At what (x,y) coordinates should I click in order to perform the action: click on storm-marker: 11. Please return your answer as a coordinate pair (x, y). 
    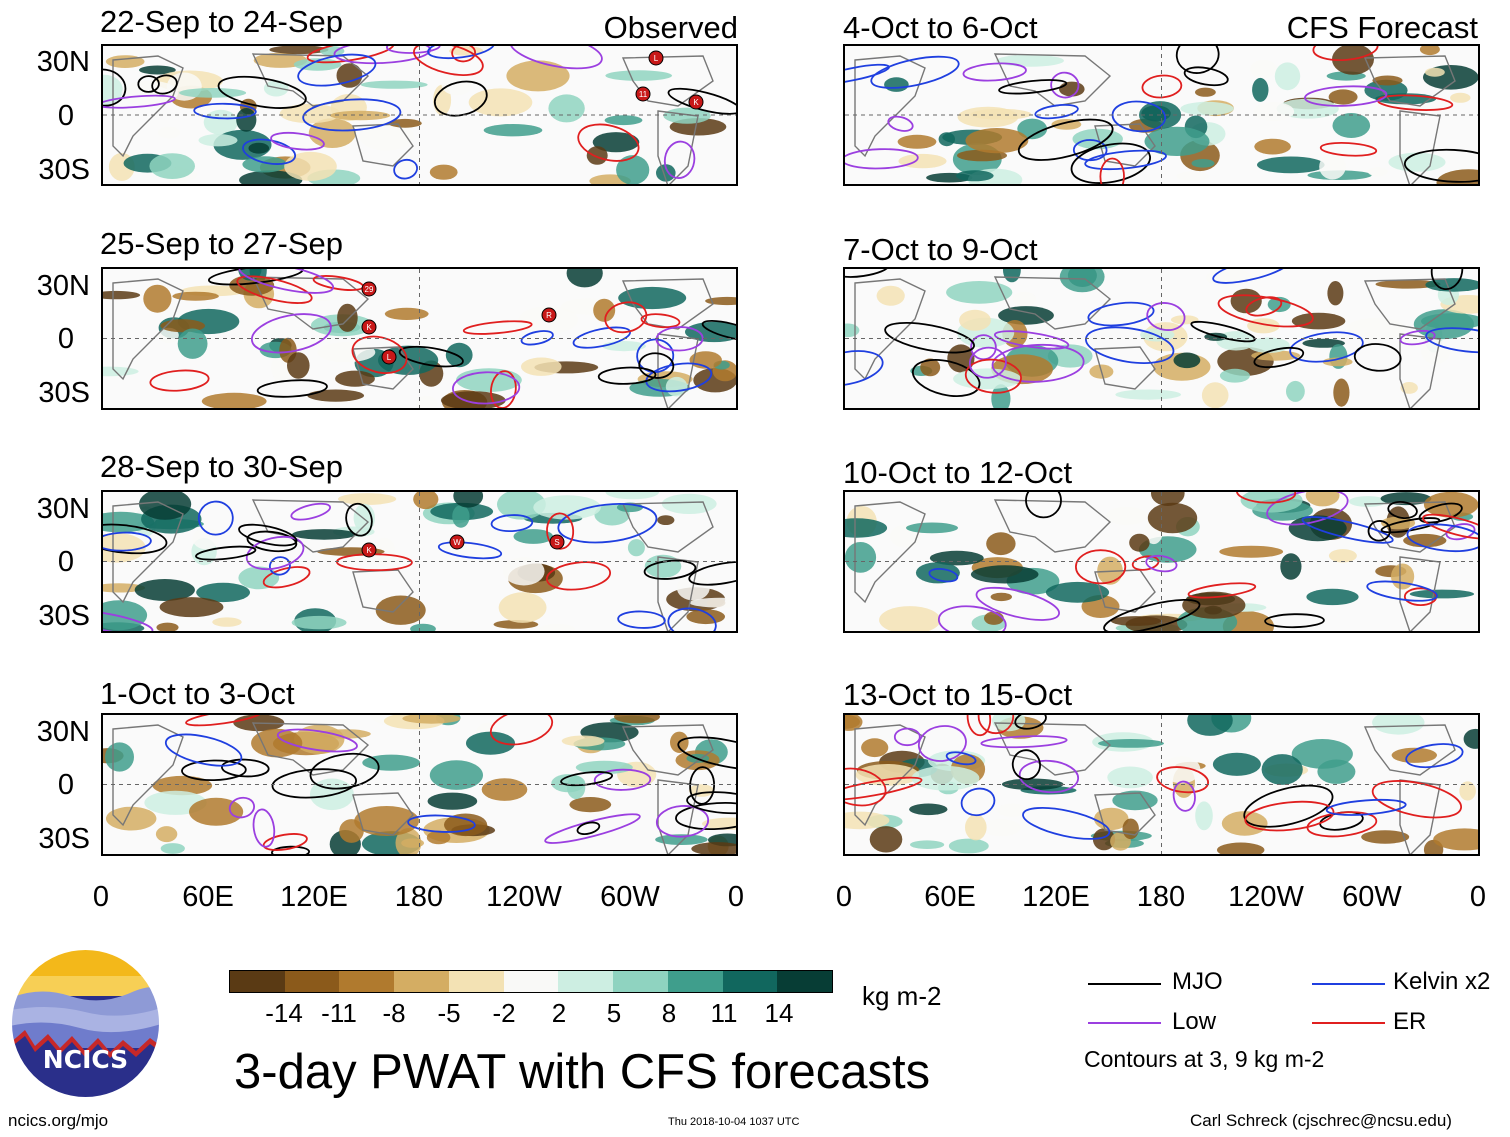
    Looking at the image, I should click on (643, 94).